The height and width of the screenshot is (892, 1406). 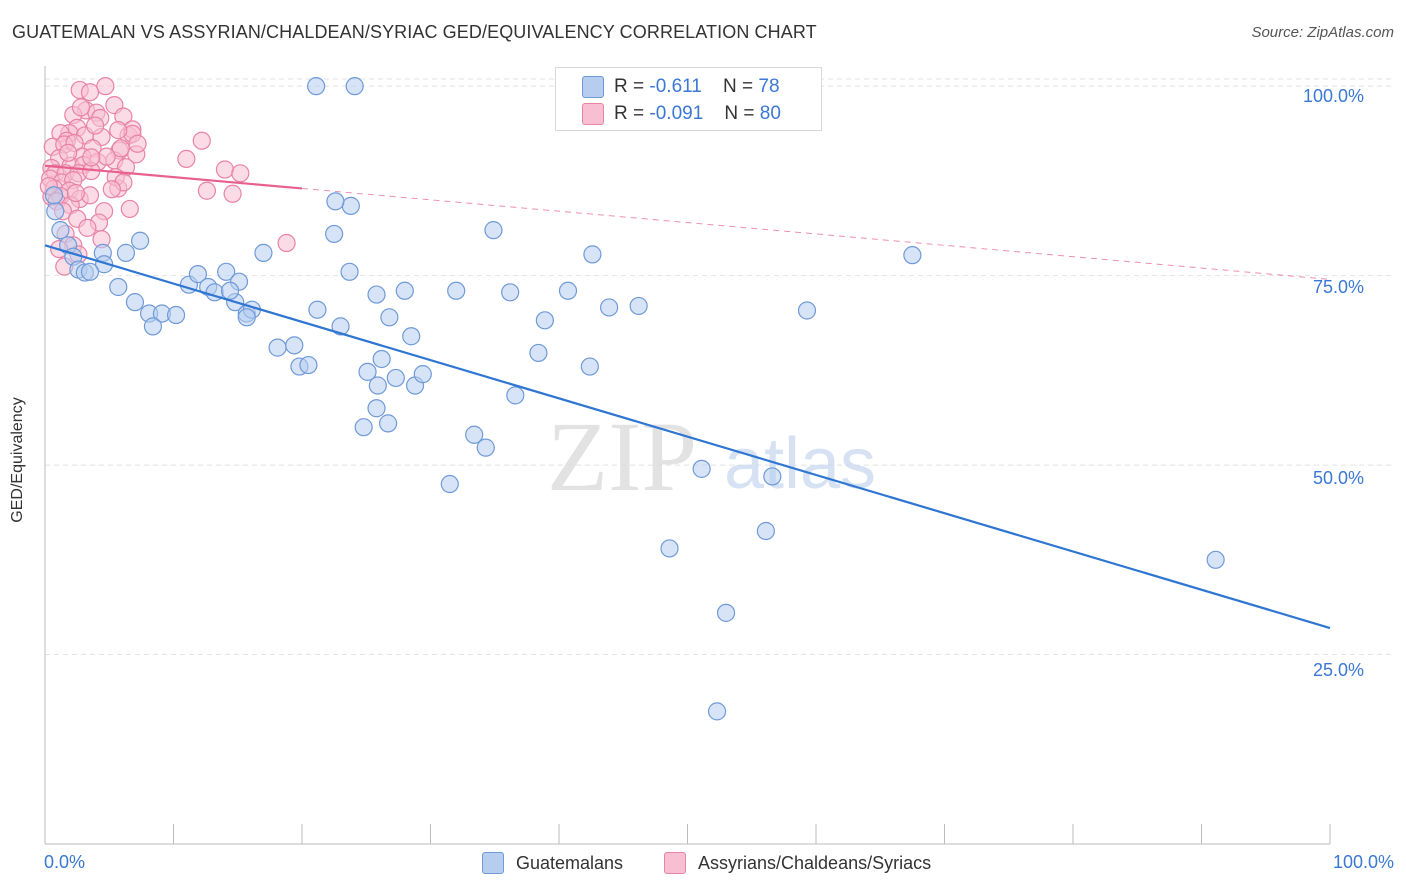 What do you see at coordinates (570, 862) in the screenshot?
I see `bottom-legend-label-guatemalans: Guatemalans` at bounding box center [570, 862].